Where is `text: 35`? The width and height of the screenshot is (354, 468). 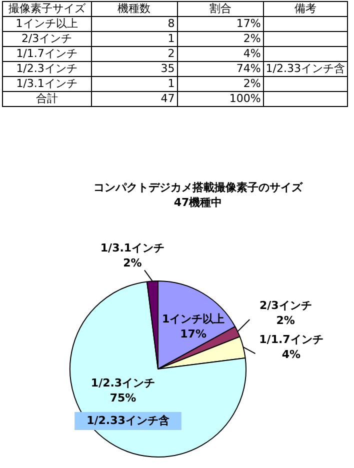 text: 35 is located at coordinates (134, 69).